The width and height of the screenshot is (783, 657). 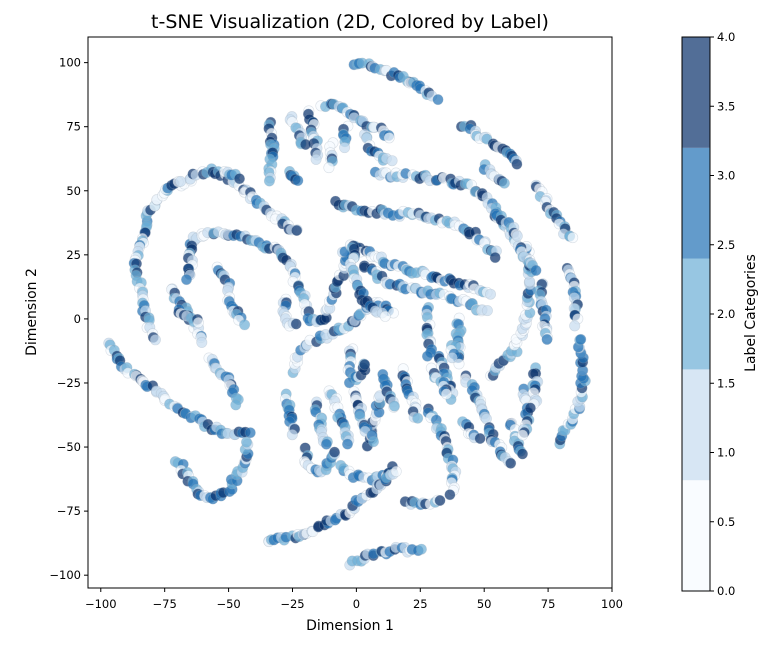 I want to click on colorbar-tick-label: 0.5, so click(x=726, y=522).